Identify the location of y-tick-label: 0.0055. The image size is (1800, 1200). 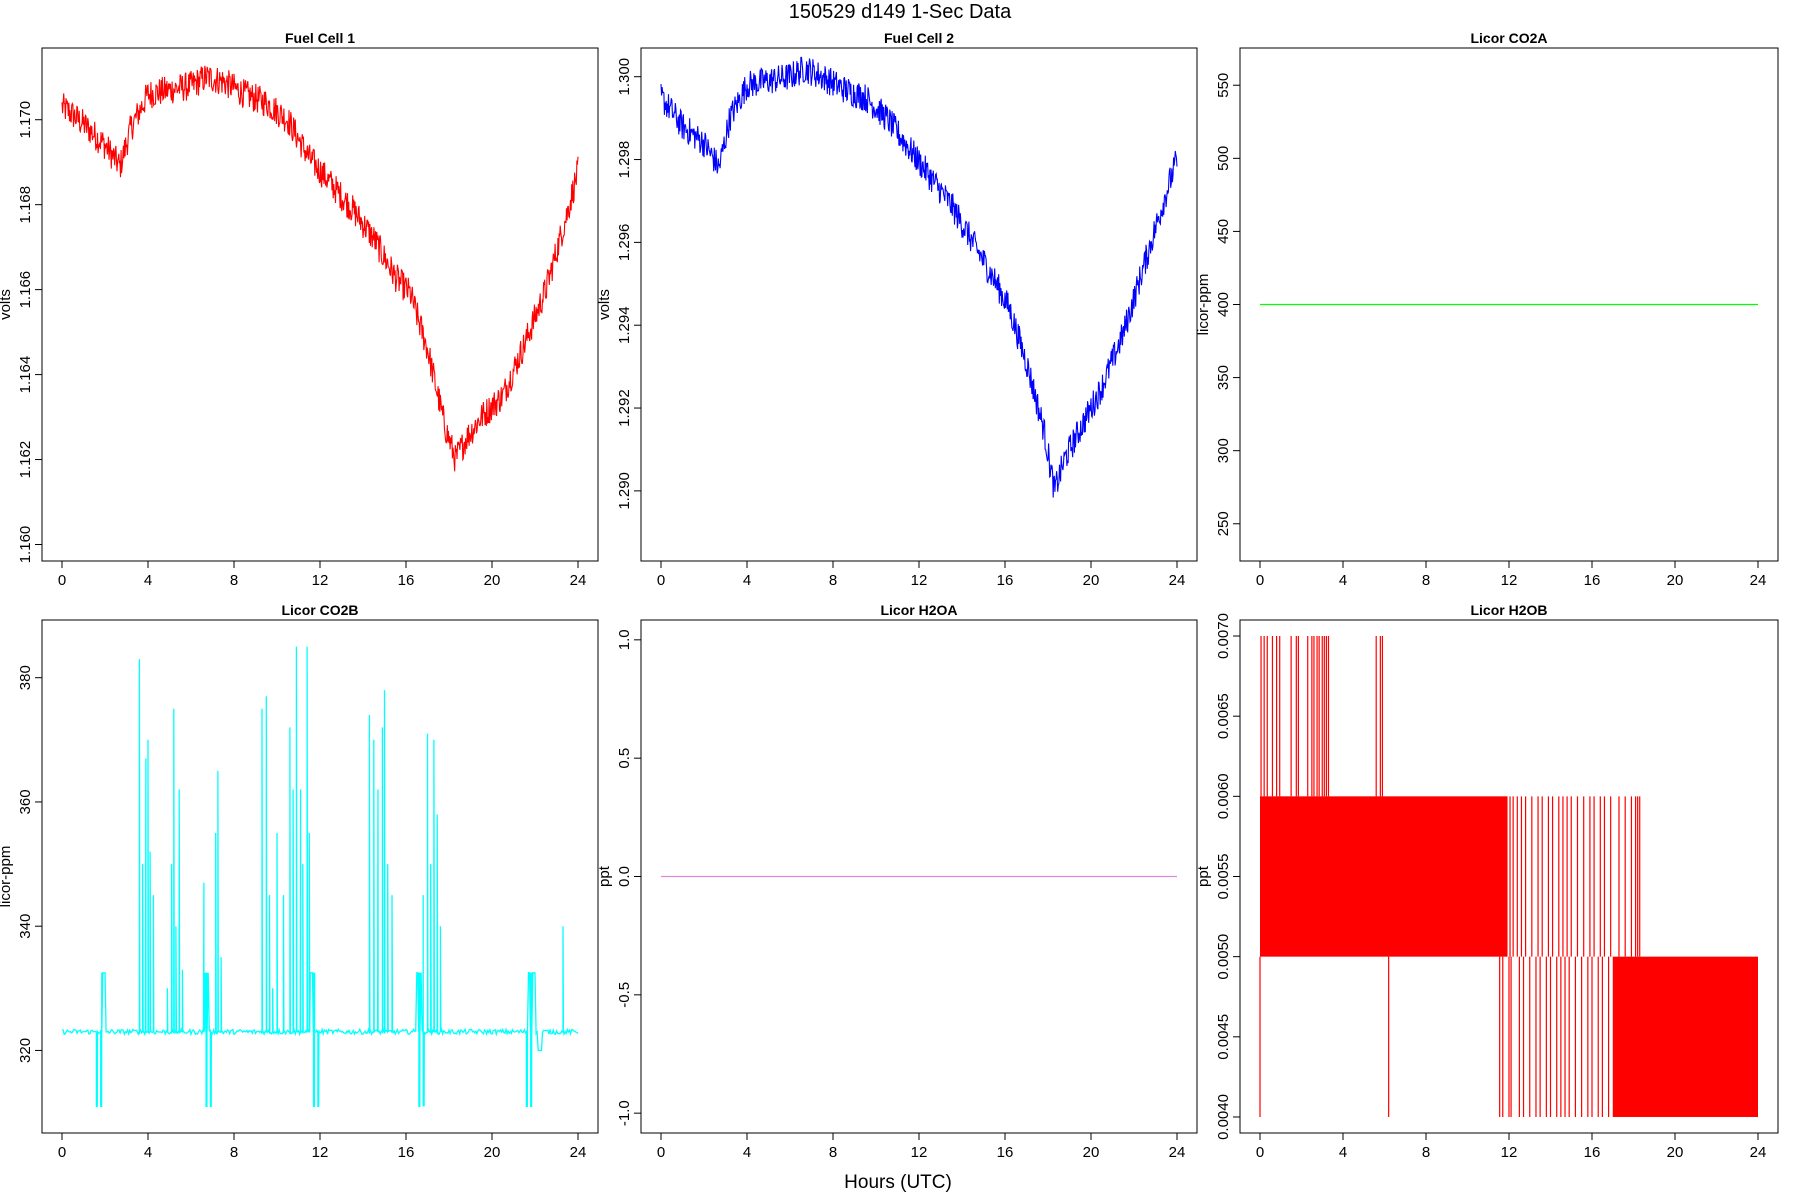
(1223, 877).